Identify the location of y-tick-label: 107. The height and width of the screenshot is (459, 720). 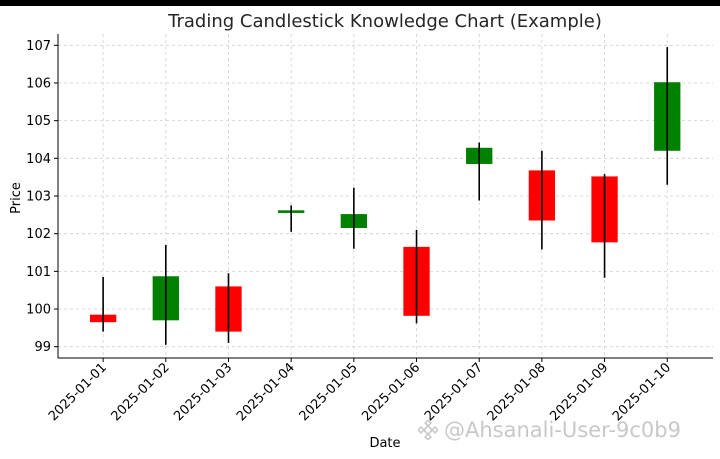
(38, 46).